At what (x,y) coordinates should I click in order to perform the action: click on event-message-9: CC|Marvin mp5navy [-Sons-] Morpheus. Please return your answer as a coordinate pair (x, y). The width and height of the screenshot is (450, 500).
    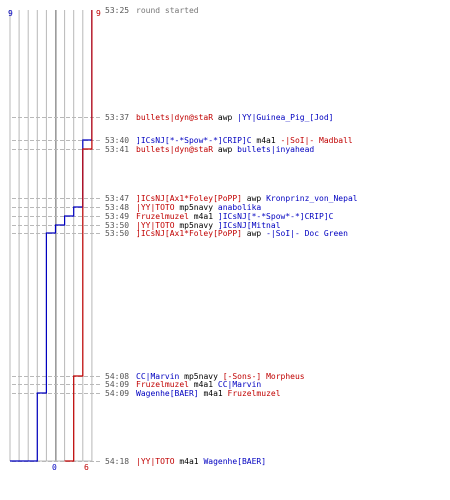
    Looking at the image, I should click on (220, 376).